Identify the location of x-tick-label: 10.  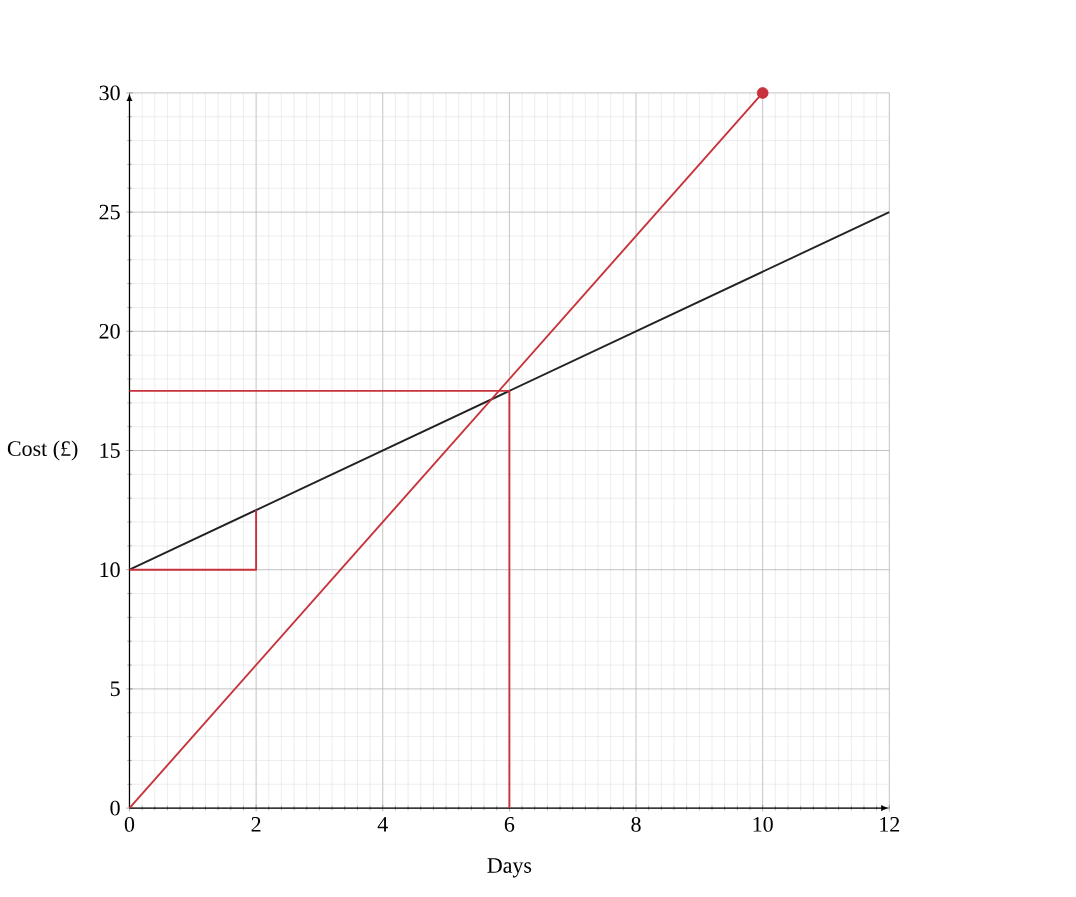
(763, 824).